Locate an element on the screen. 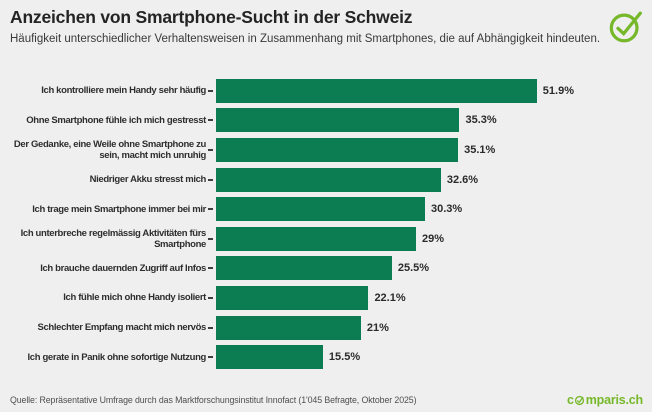 The image size is (652, 412). bar-row: Ich fühle mich ohne Handy isoliert 22.1% is located at coordinates (326, 298).